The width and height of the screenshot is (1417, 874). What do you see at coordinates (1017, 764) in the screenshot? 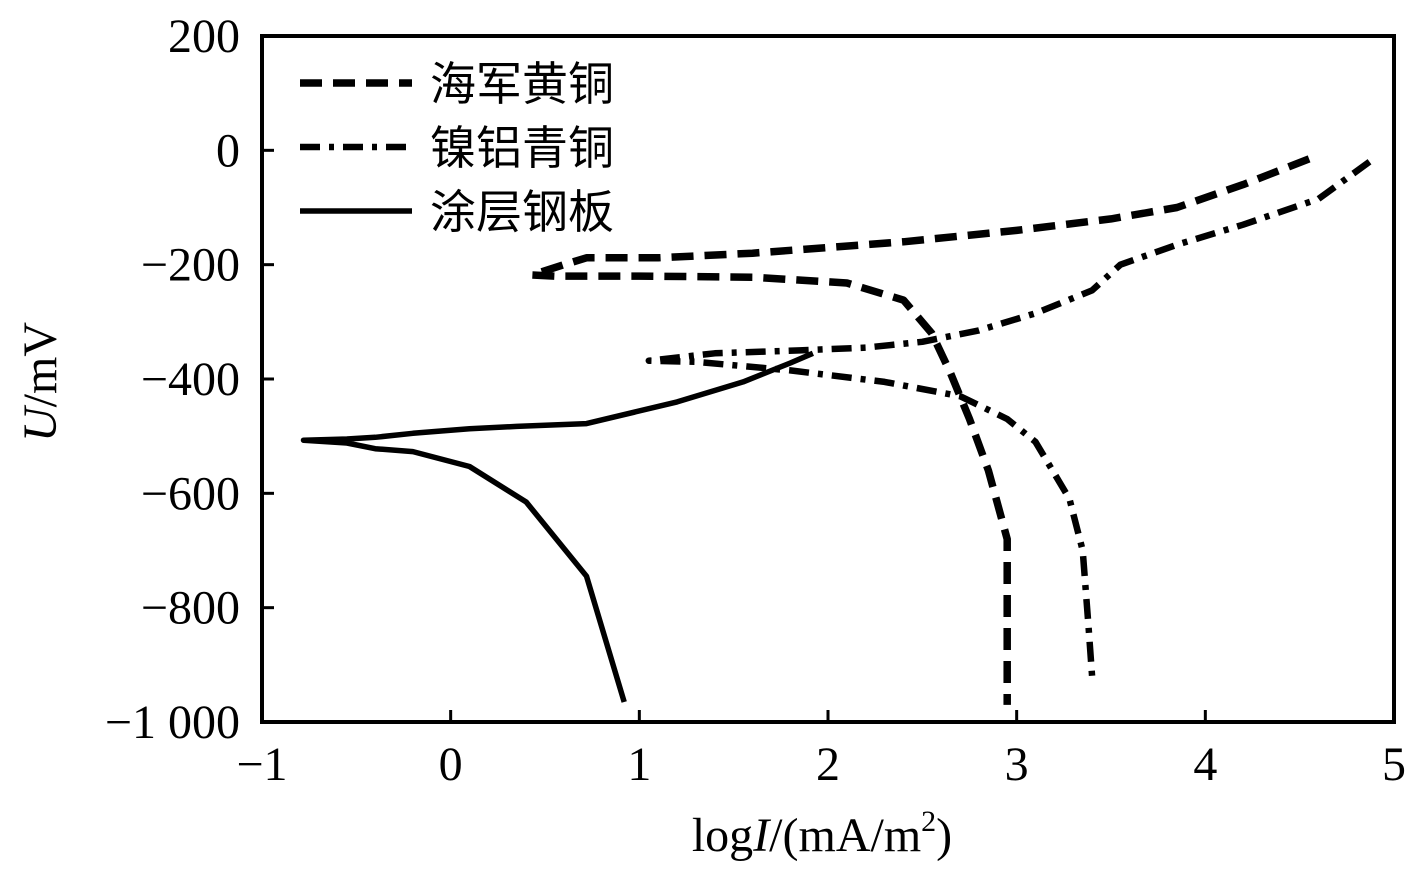
I see `x-tick-label: 3` at bounding box center [1017, 764].